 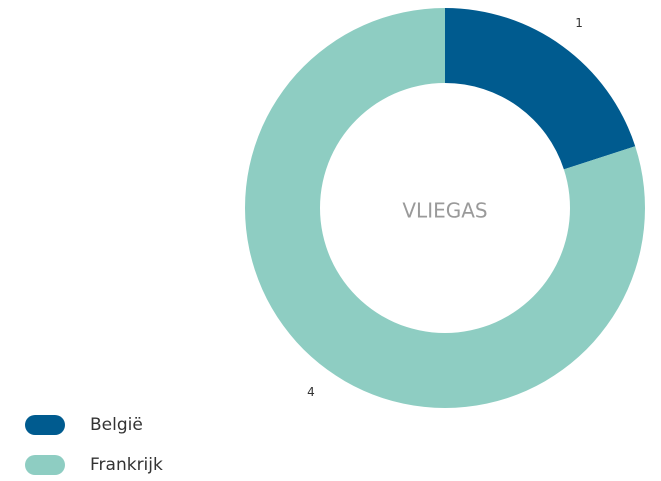 What do you see at coordinates (126, 465) in the screenshot?
I see `legend-label: Frankrijk` at bounding box center [126, 465].